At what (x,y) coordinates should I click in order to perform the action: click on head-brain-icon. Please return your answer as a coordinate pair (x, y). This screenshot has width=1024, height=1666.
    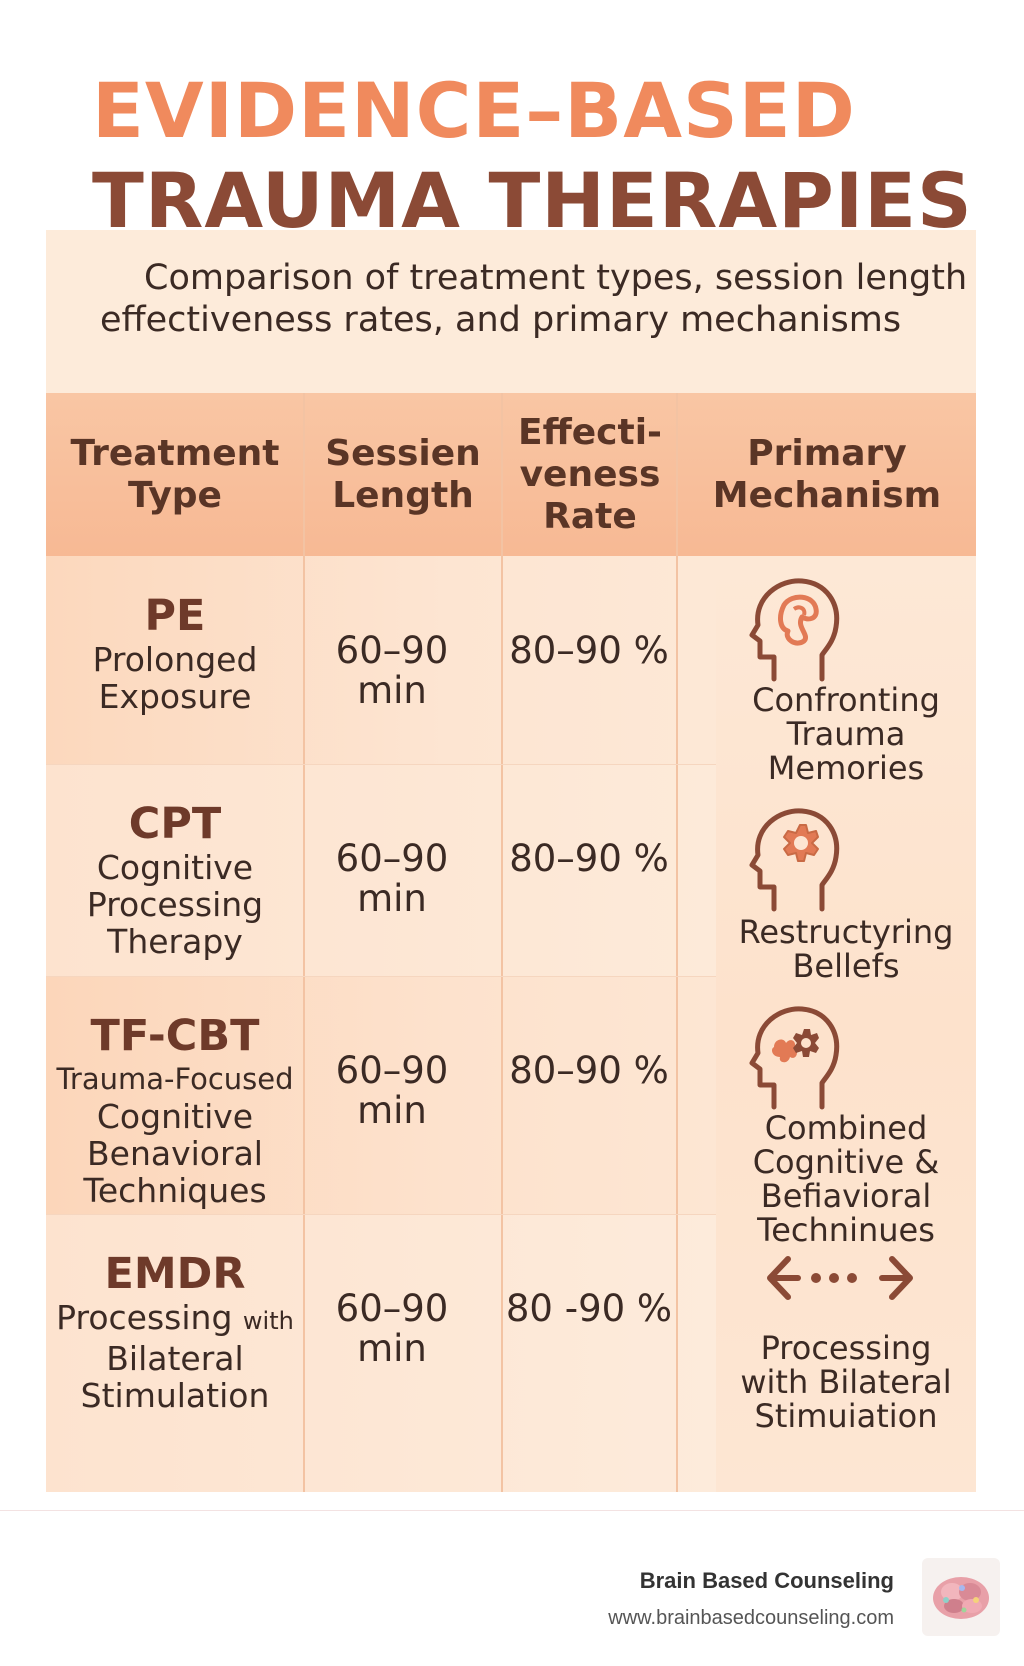
    Looking at the image, I should click on (794, 630).